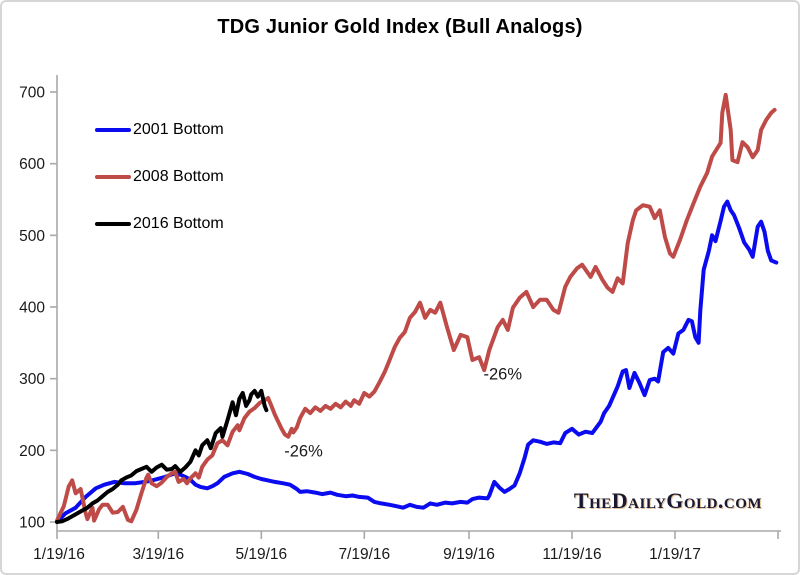  I want to click on x-tick-label: 5/19/16, so click(261, 554).